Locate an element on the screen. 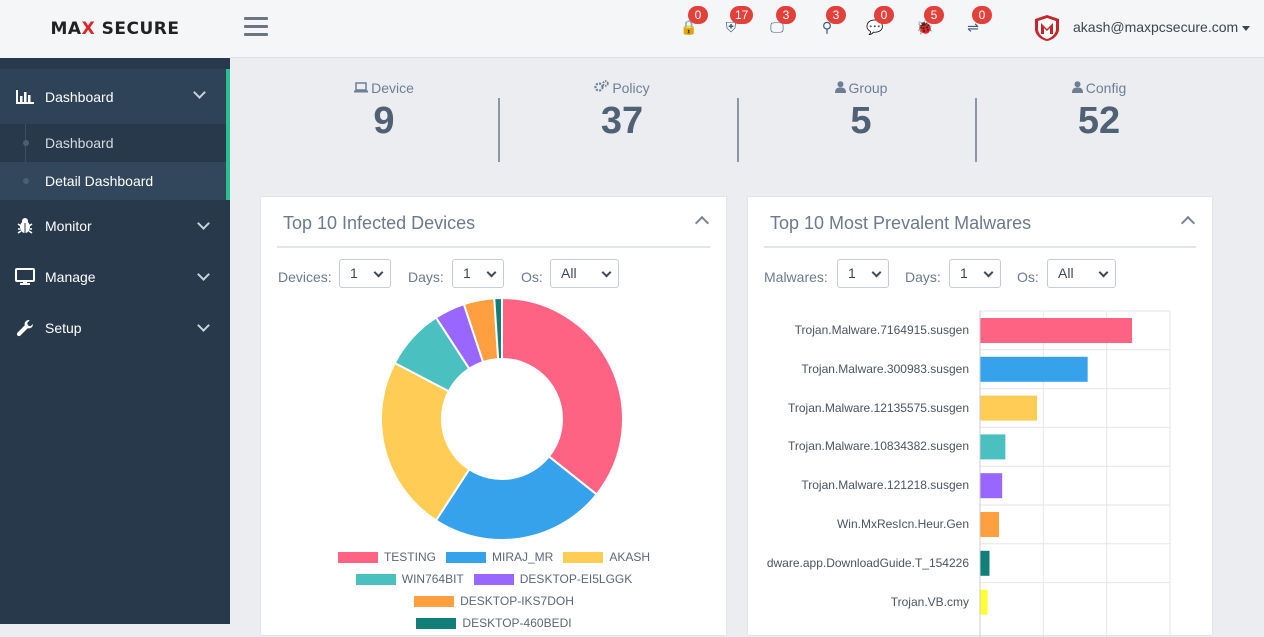  user-menu: akash@maxpcsecure.com is located at coordinates (1162, 27).